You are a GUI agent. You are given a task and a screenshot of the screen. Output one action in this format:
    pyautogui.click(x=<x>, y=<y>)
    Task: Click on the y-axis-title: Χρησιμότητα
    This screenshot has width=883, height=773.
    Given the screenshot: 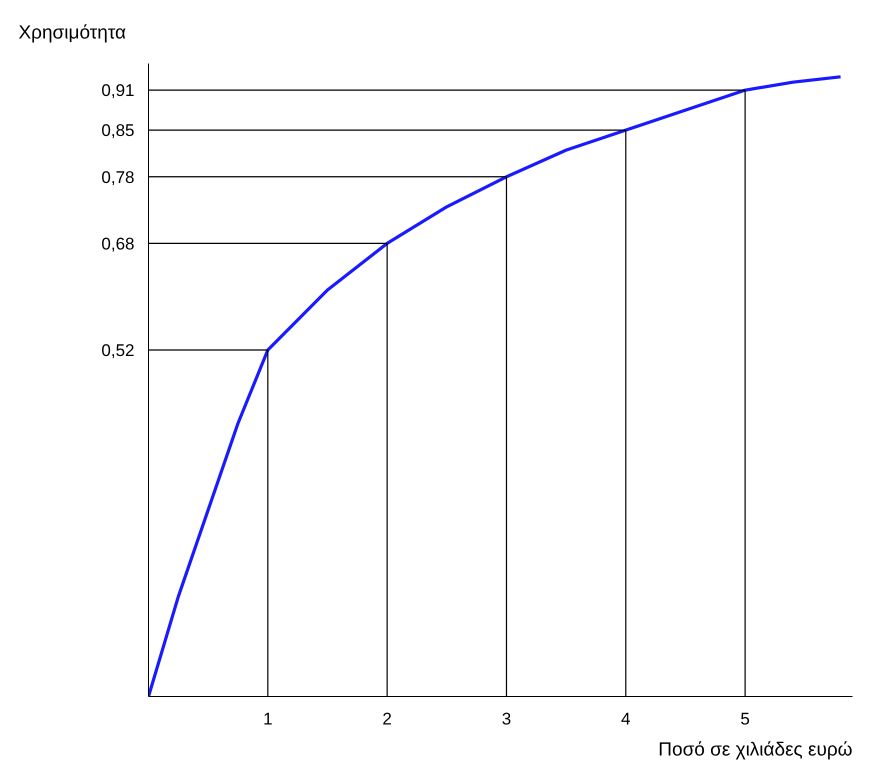 What is the action you would take?
    pyautogui.click(x=72, y=33)
    